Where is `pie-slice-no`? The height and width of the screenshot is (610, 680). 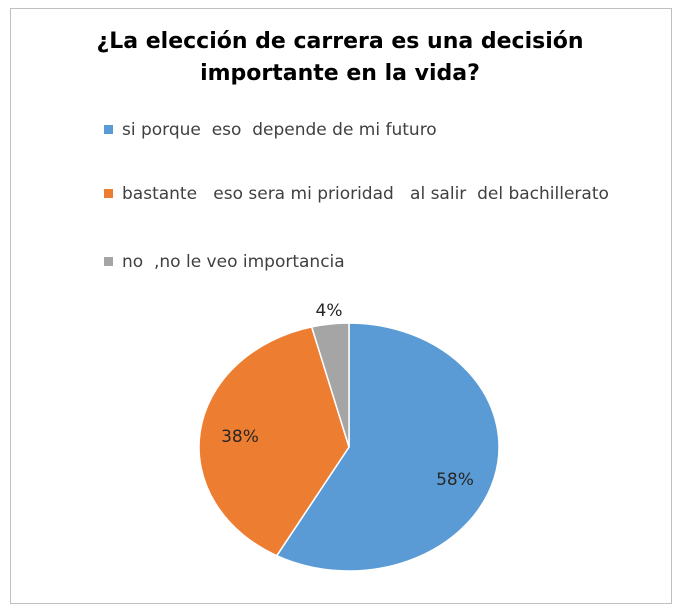
pie-slice-no is located at coordinates (330, 385).